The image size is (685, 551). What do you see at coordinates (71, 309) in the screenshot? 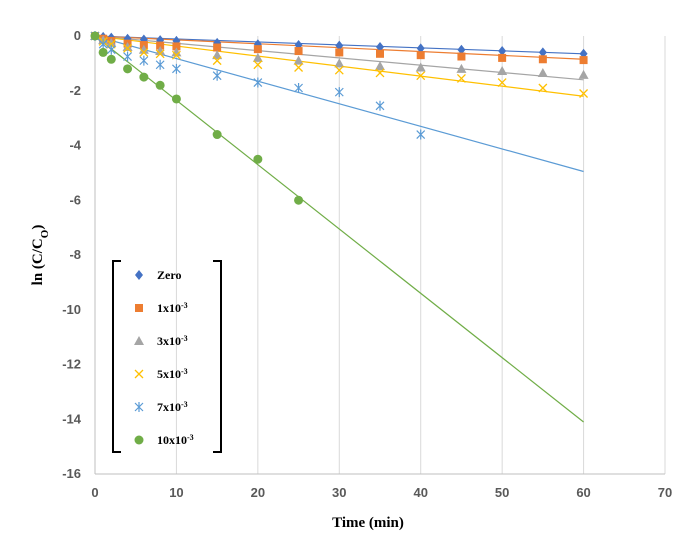
I see `y-tick-label: -10` at bounding box center [71, 309].